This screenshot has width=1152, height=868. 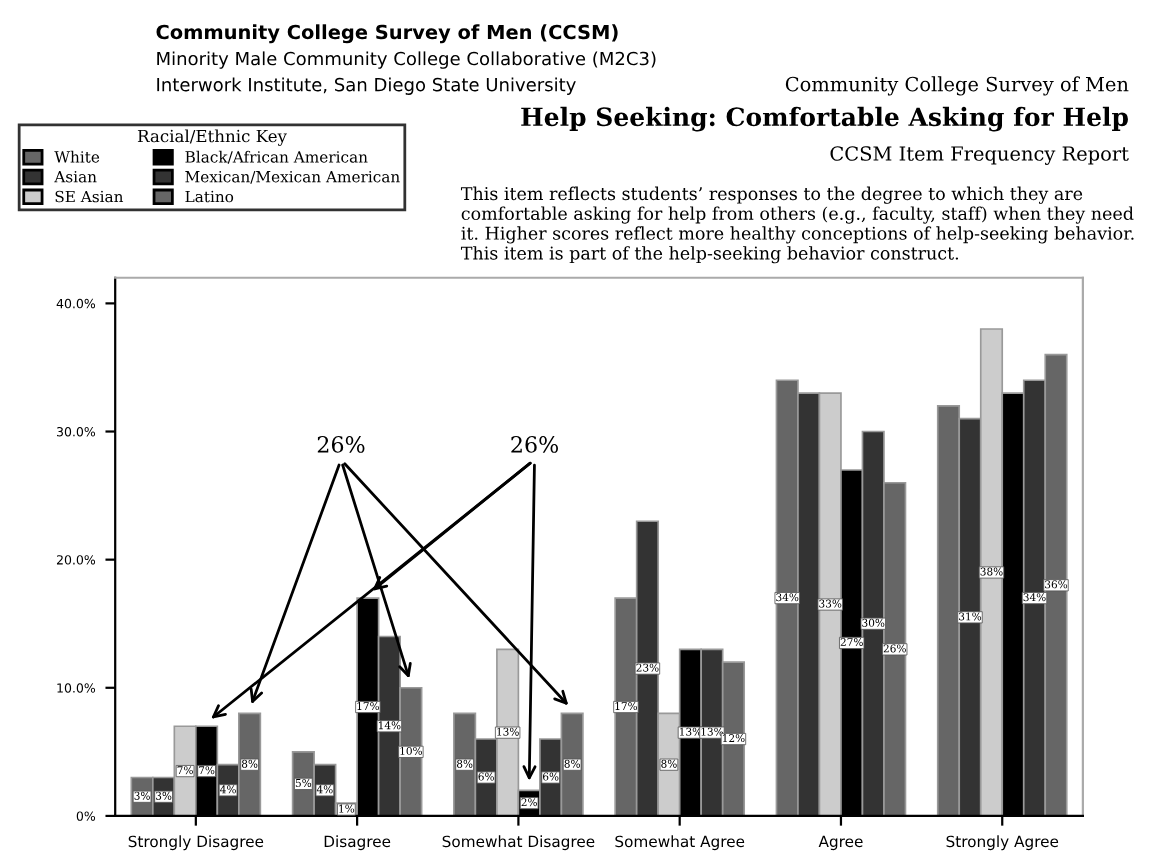 What do you see at coordinates (979, 155) in the screenshot?
I see `chart-subtitle: CCSM Item Frequency Report` at bounding box center [979, 155].